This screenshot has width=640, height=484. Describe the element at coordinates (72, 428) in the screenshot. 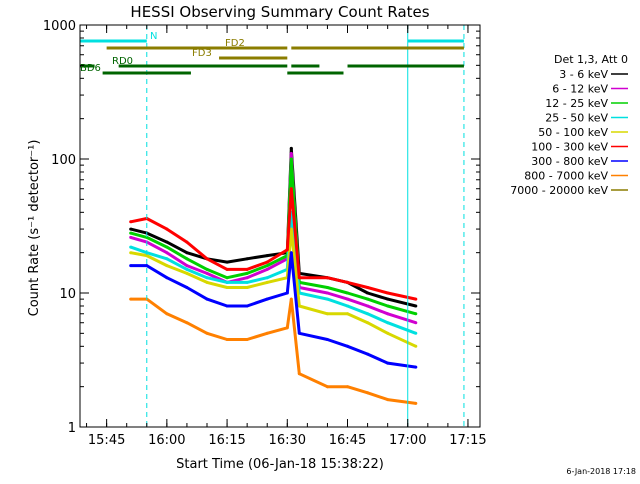

I see `y-tick-label: 1` at that location.